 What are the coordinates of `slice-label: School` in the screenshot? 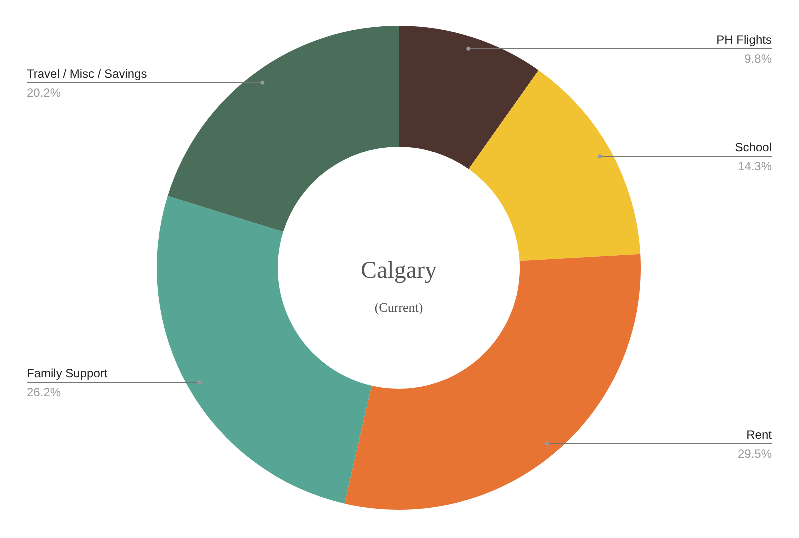 It's located at (753, 147).